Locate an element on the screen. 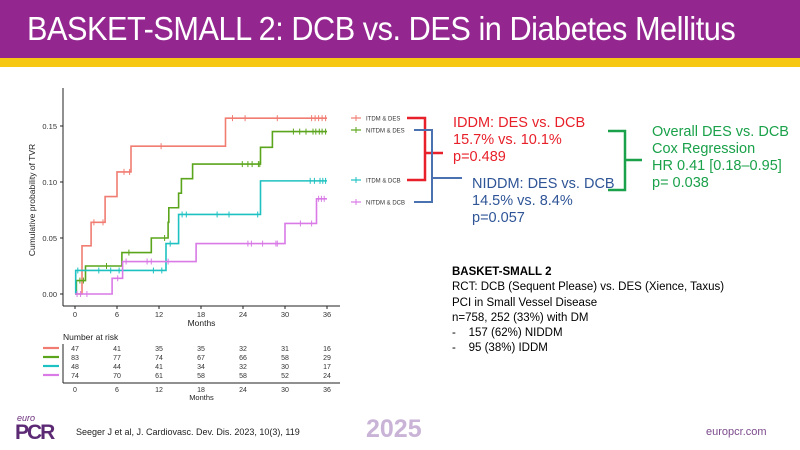 This screenshot has width=800, height=450. legend-label: ITDM & DES is located at coordinates (383, 120).